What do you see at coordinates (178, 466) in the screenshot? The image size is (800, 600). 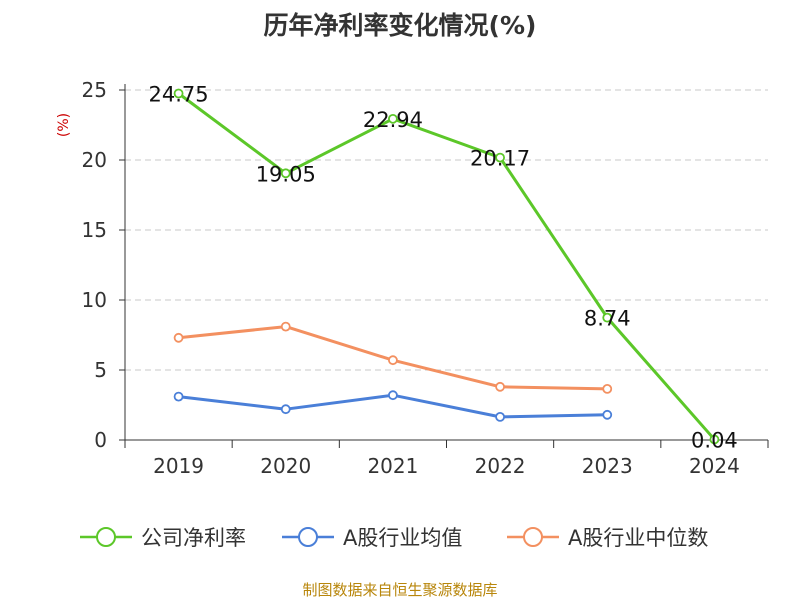 I see `x-tick-label: 2019` at bounding box center [178, 466].